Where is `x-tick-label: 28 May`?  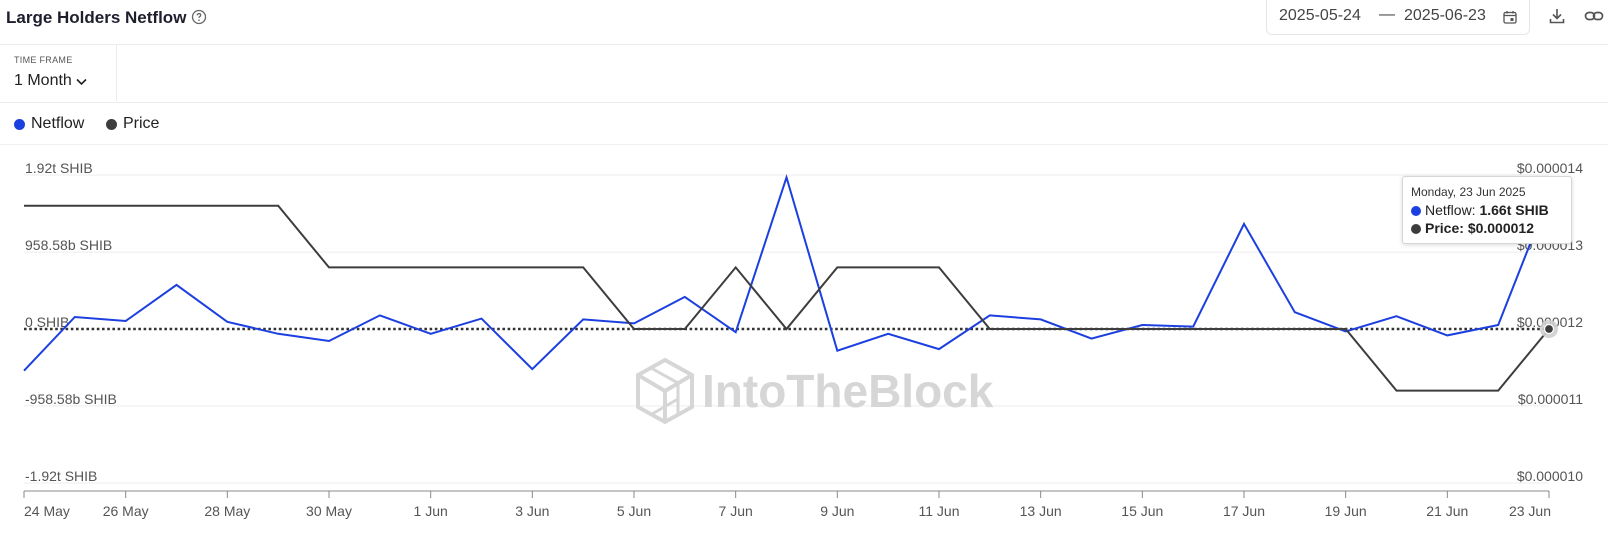
x-tick-label: 28 May is located at coordinates (227, 511).